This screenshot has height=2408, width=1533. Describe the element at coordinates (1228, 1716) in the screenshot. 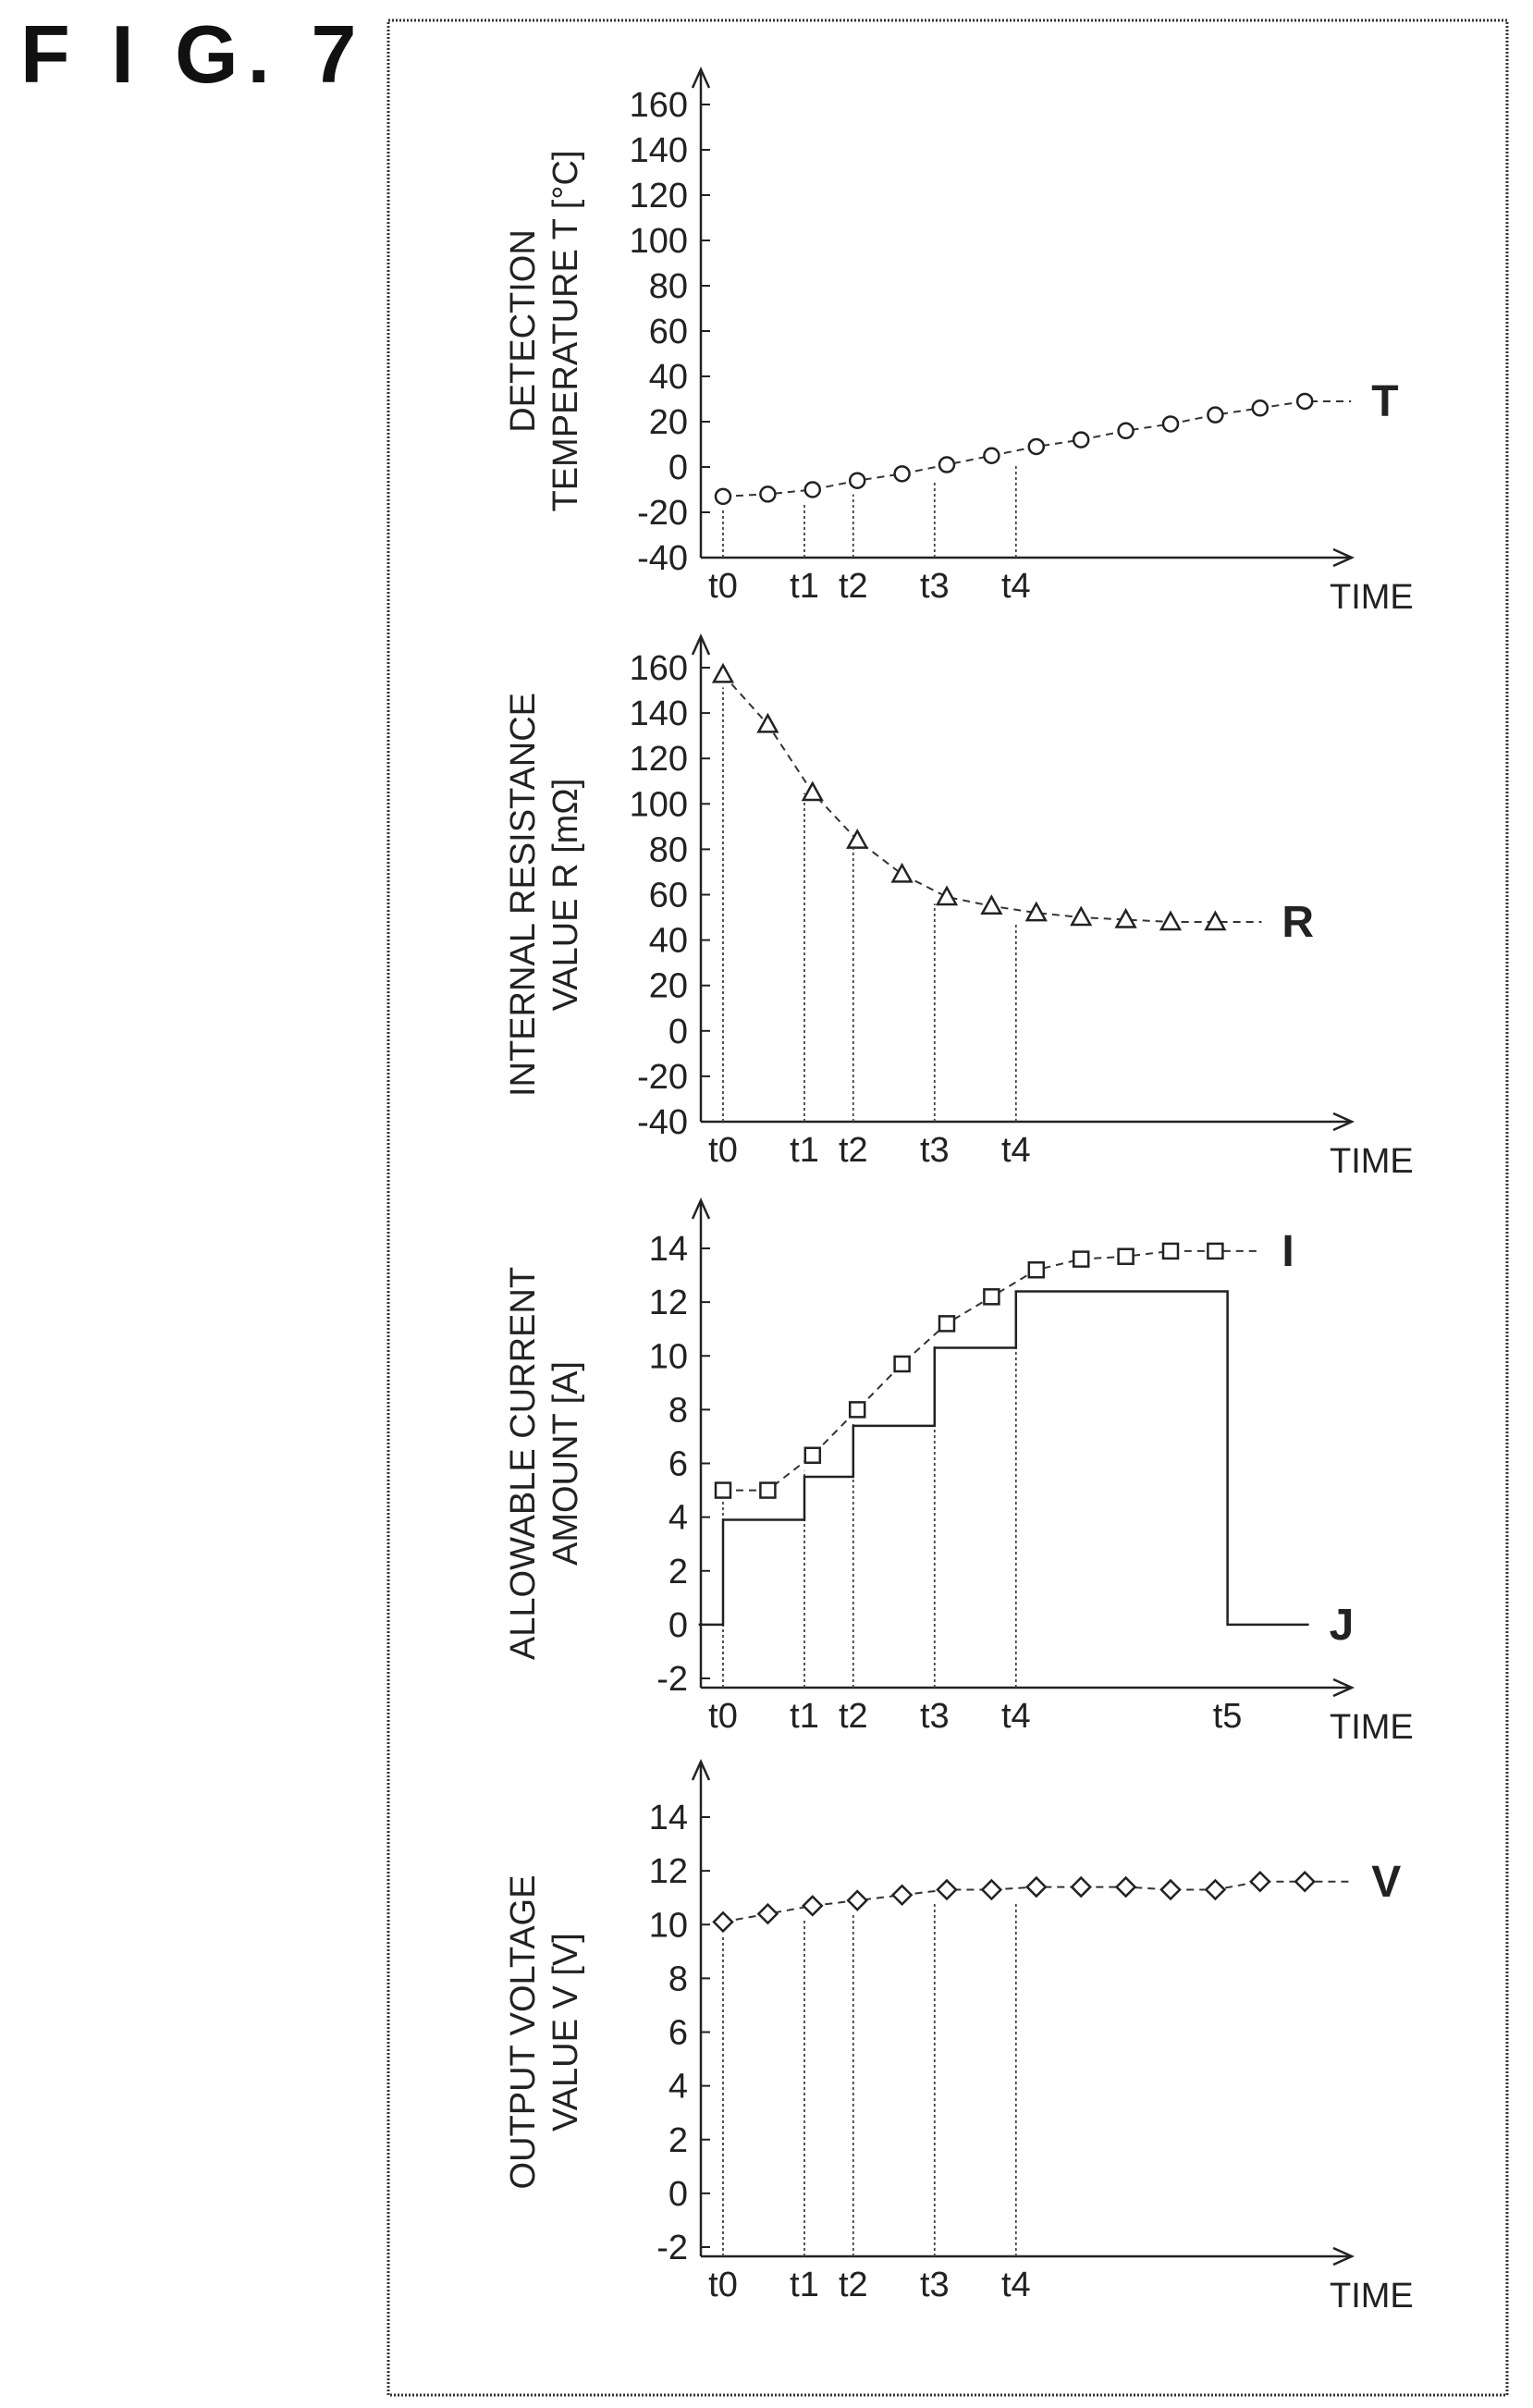

I see `time-marker-label: t5` at that location.